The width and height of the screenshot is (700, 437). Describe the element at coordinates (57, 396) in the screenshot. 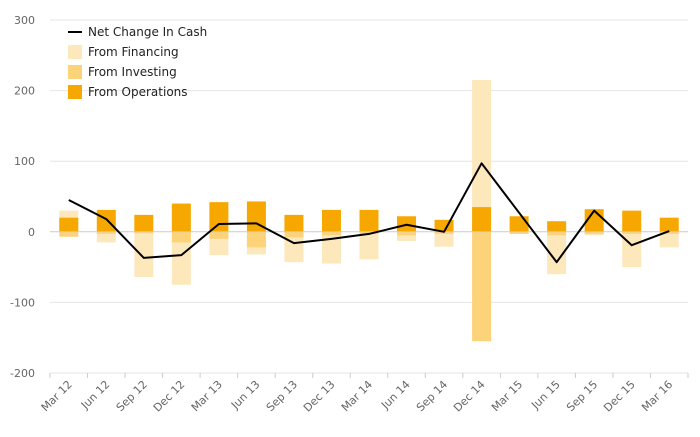

I see `x-tick-label: Mar 12` at that location.